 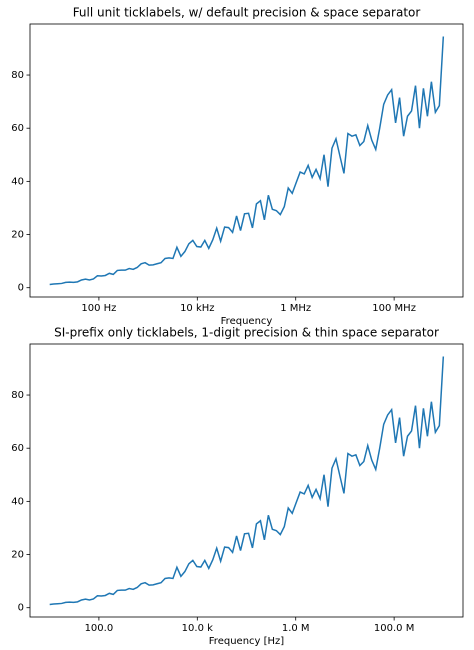 What do you see at coordinates (197, 308) in the screenshot?
I see `x-tick-label: 10 kHz` at bounding box center [197, 308].